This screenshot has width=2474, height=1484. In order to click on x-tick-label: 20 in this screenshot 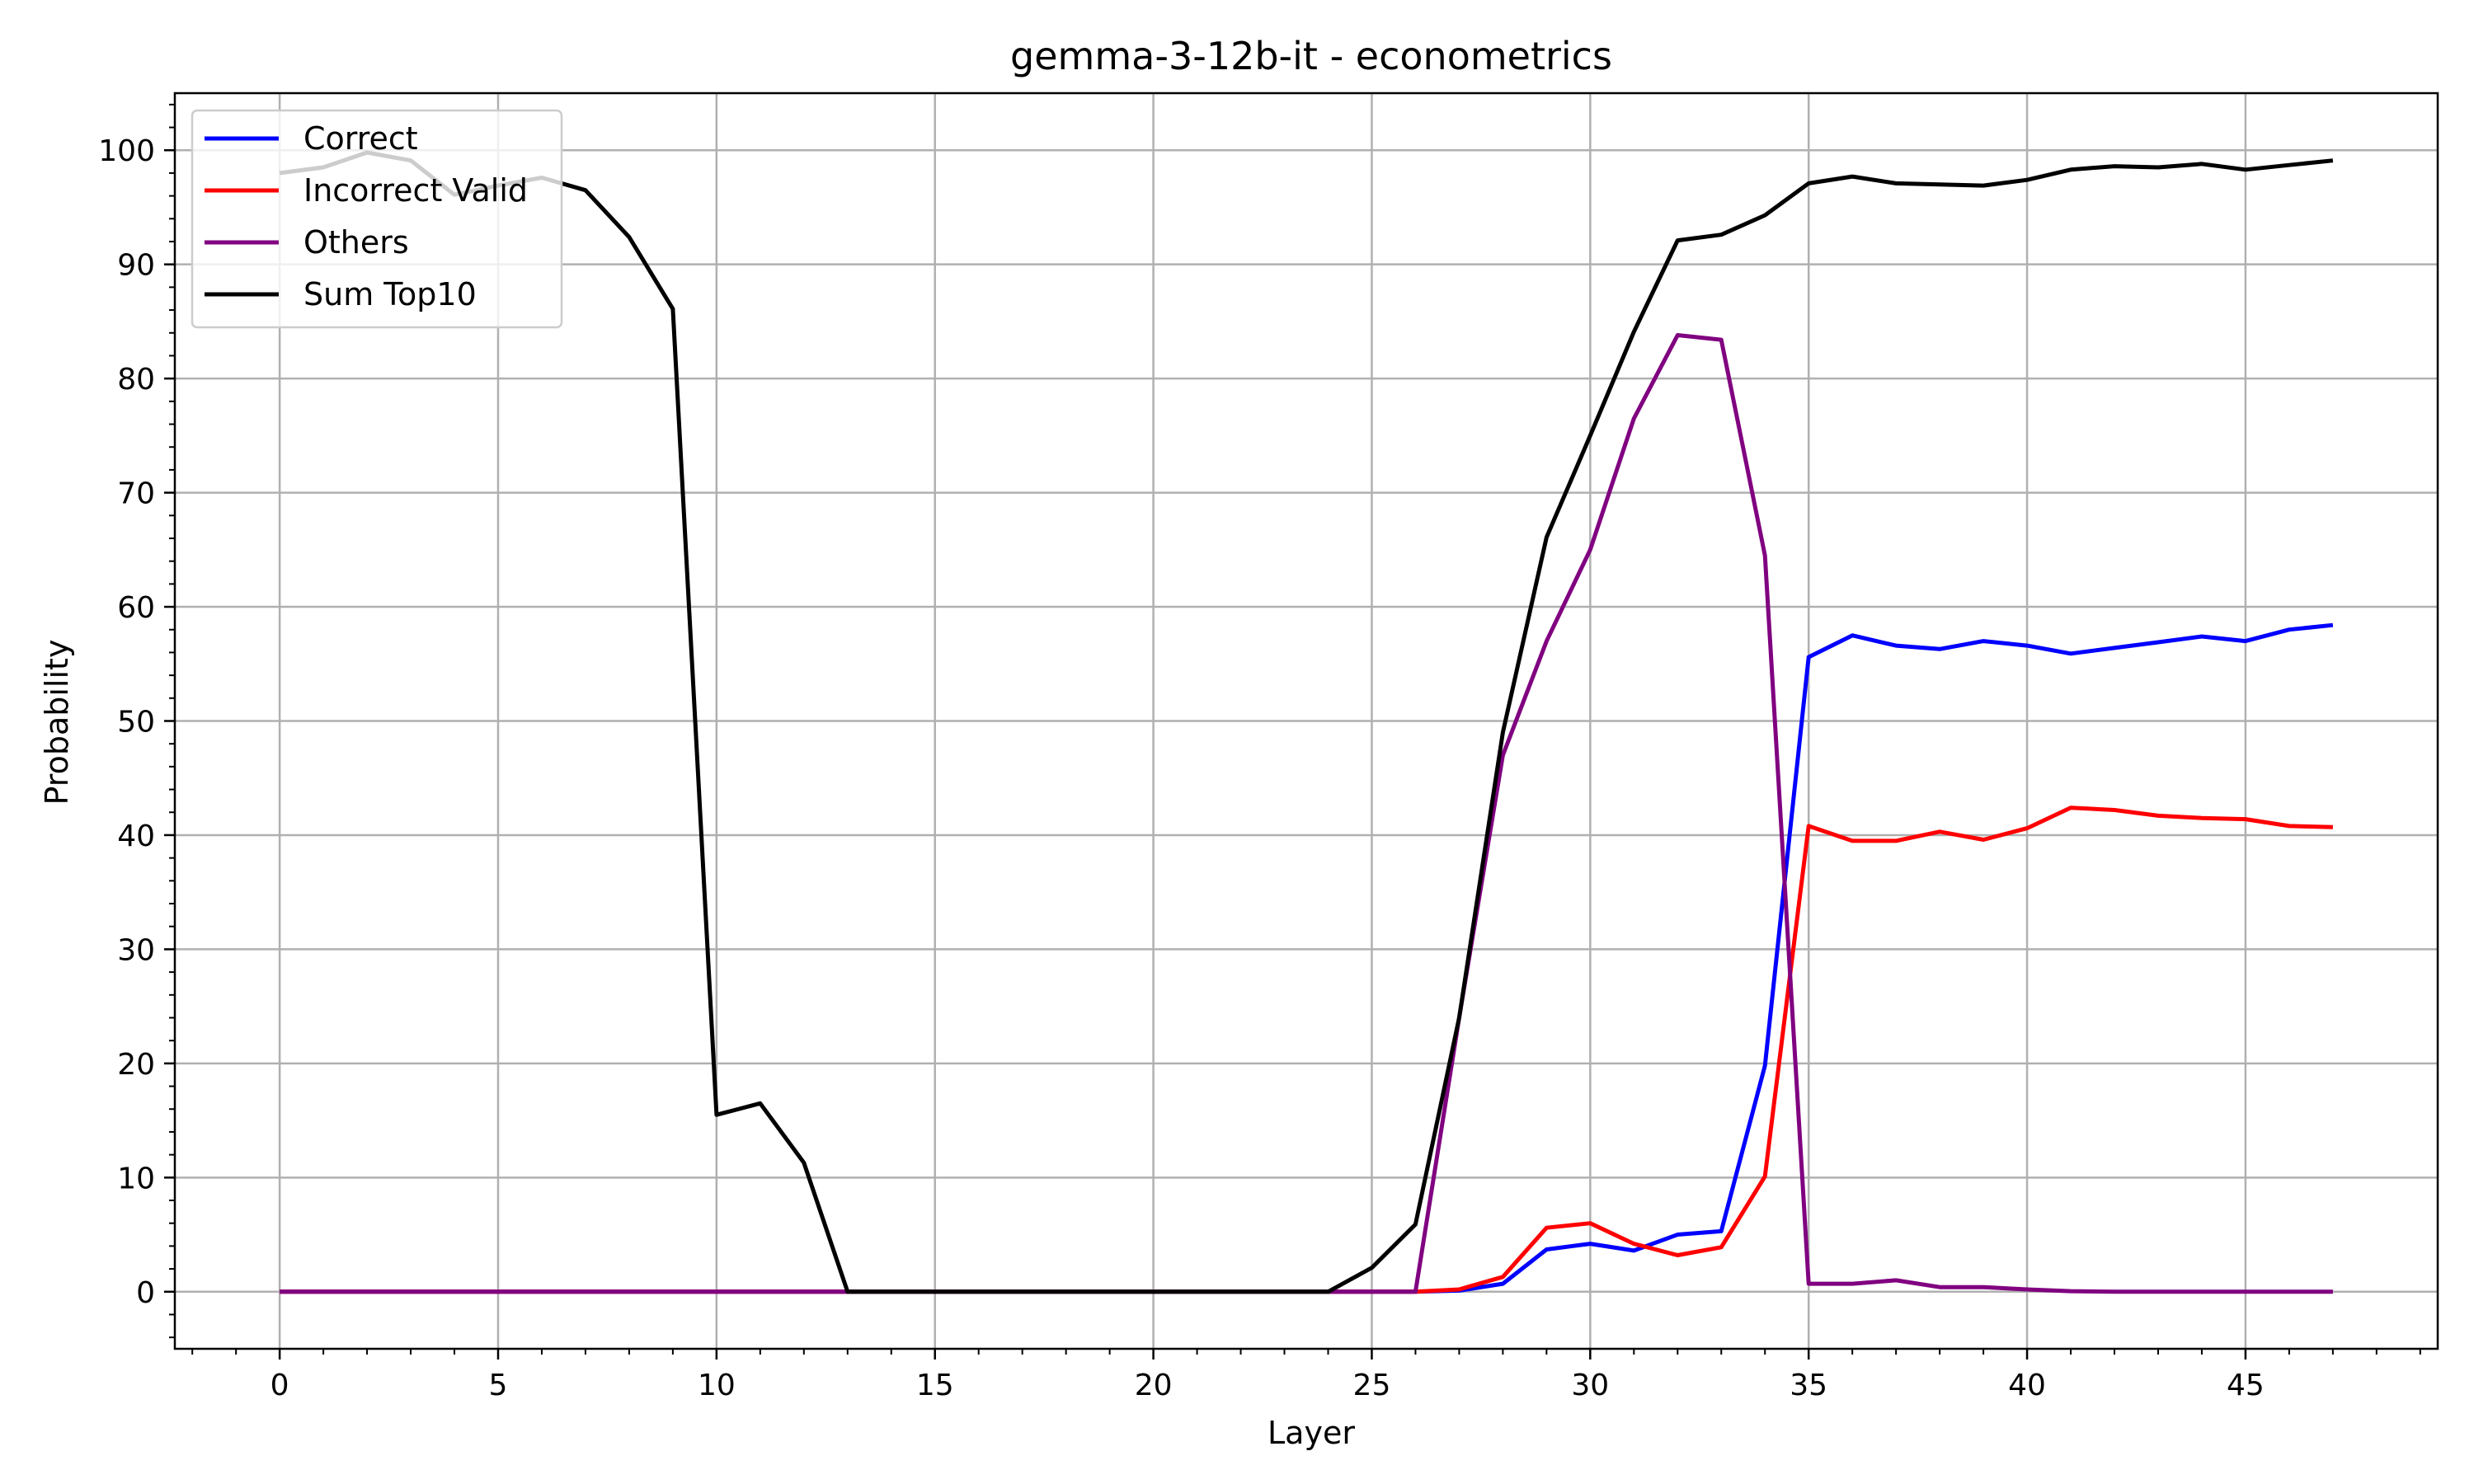, I will do `click(1154, 1385)`.